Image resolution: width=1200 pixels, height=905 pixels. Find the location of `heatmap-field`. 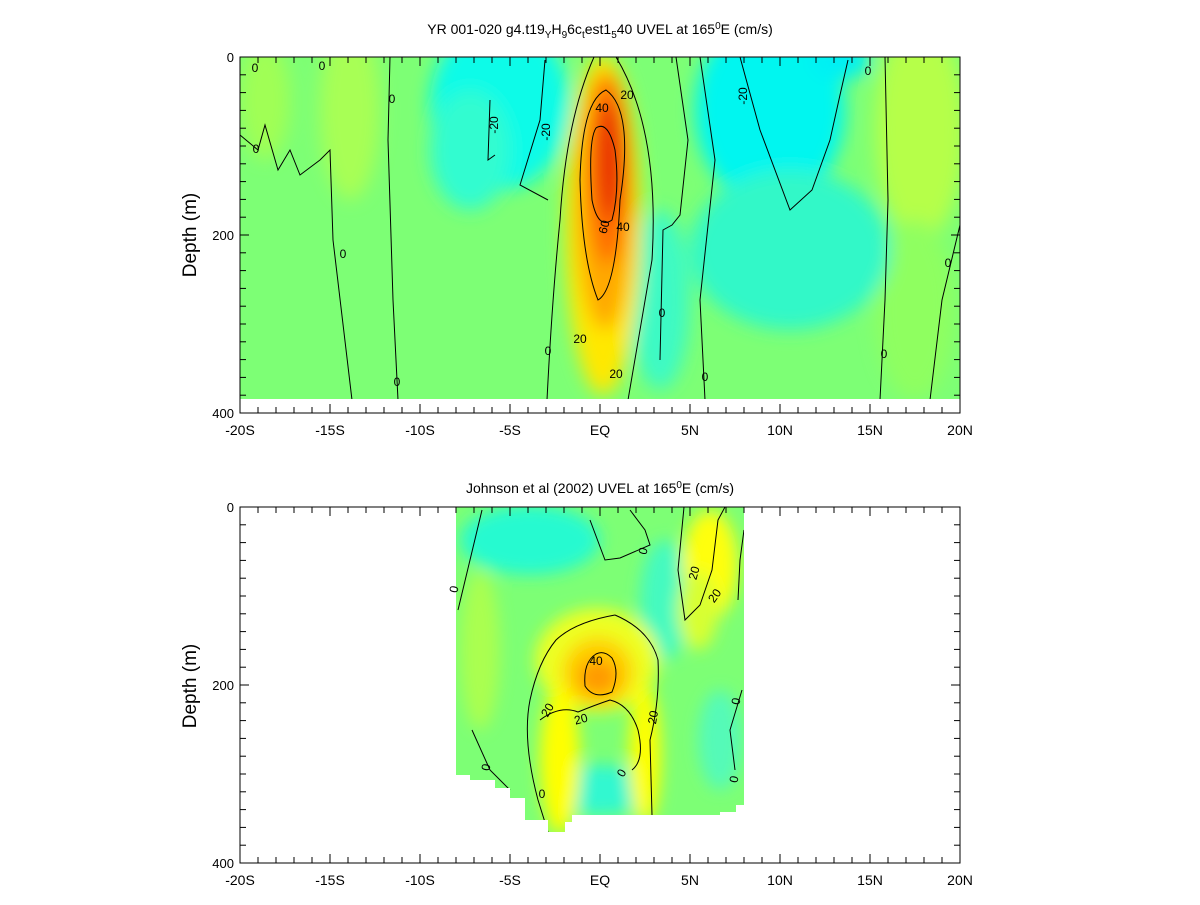

heatmap-field is located at coordinates (600, 669).